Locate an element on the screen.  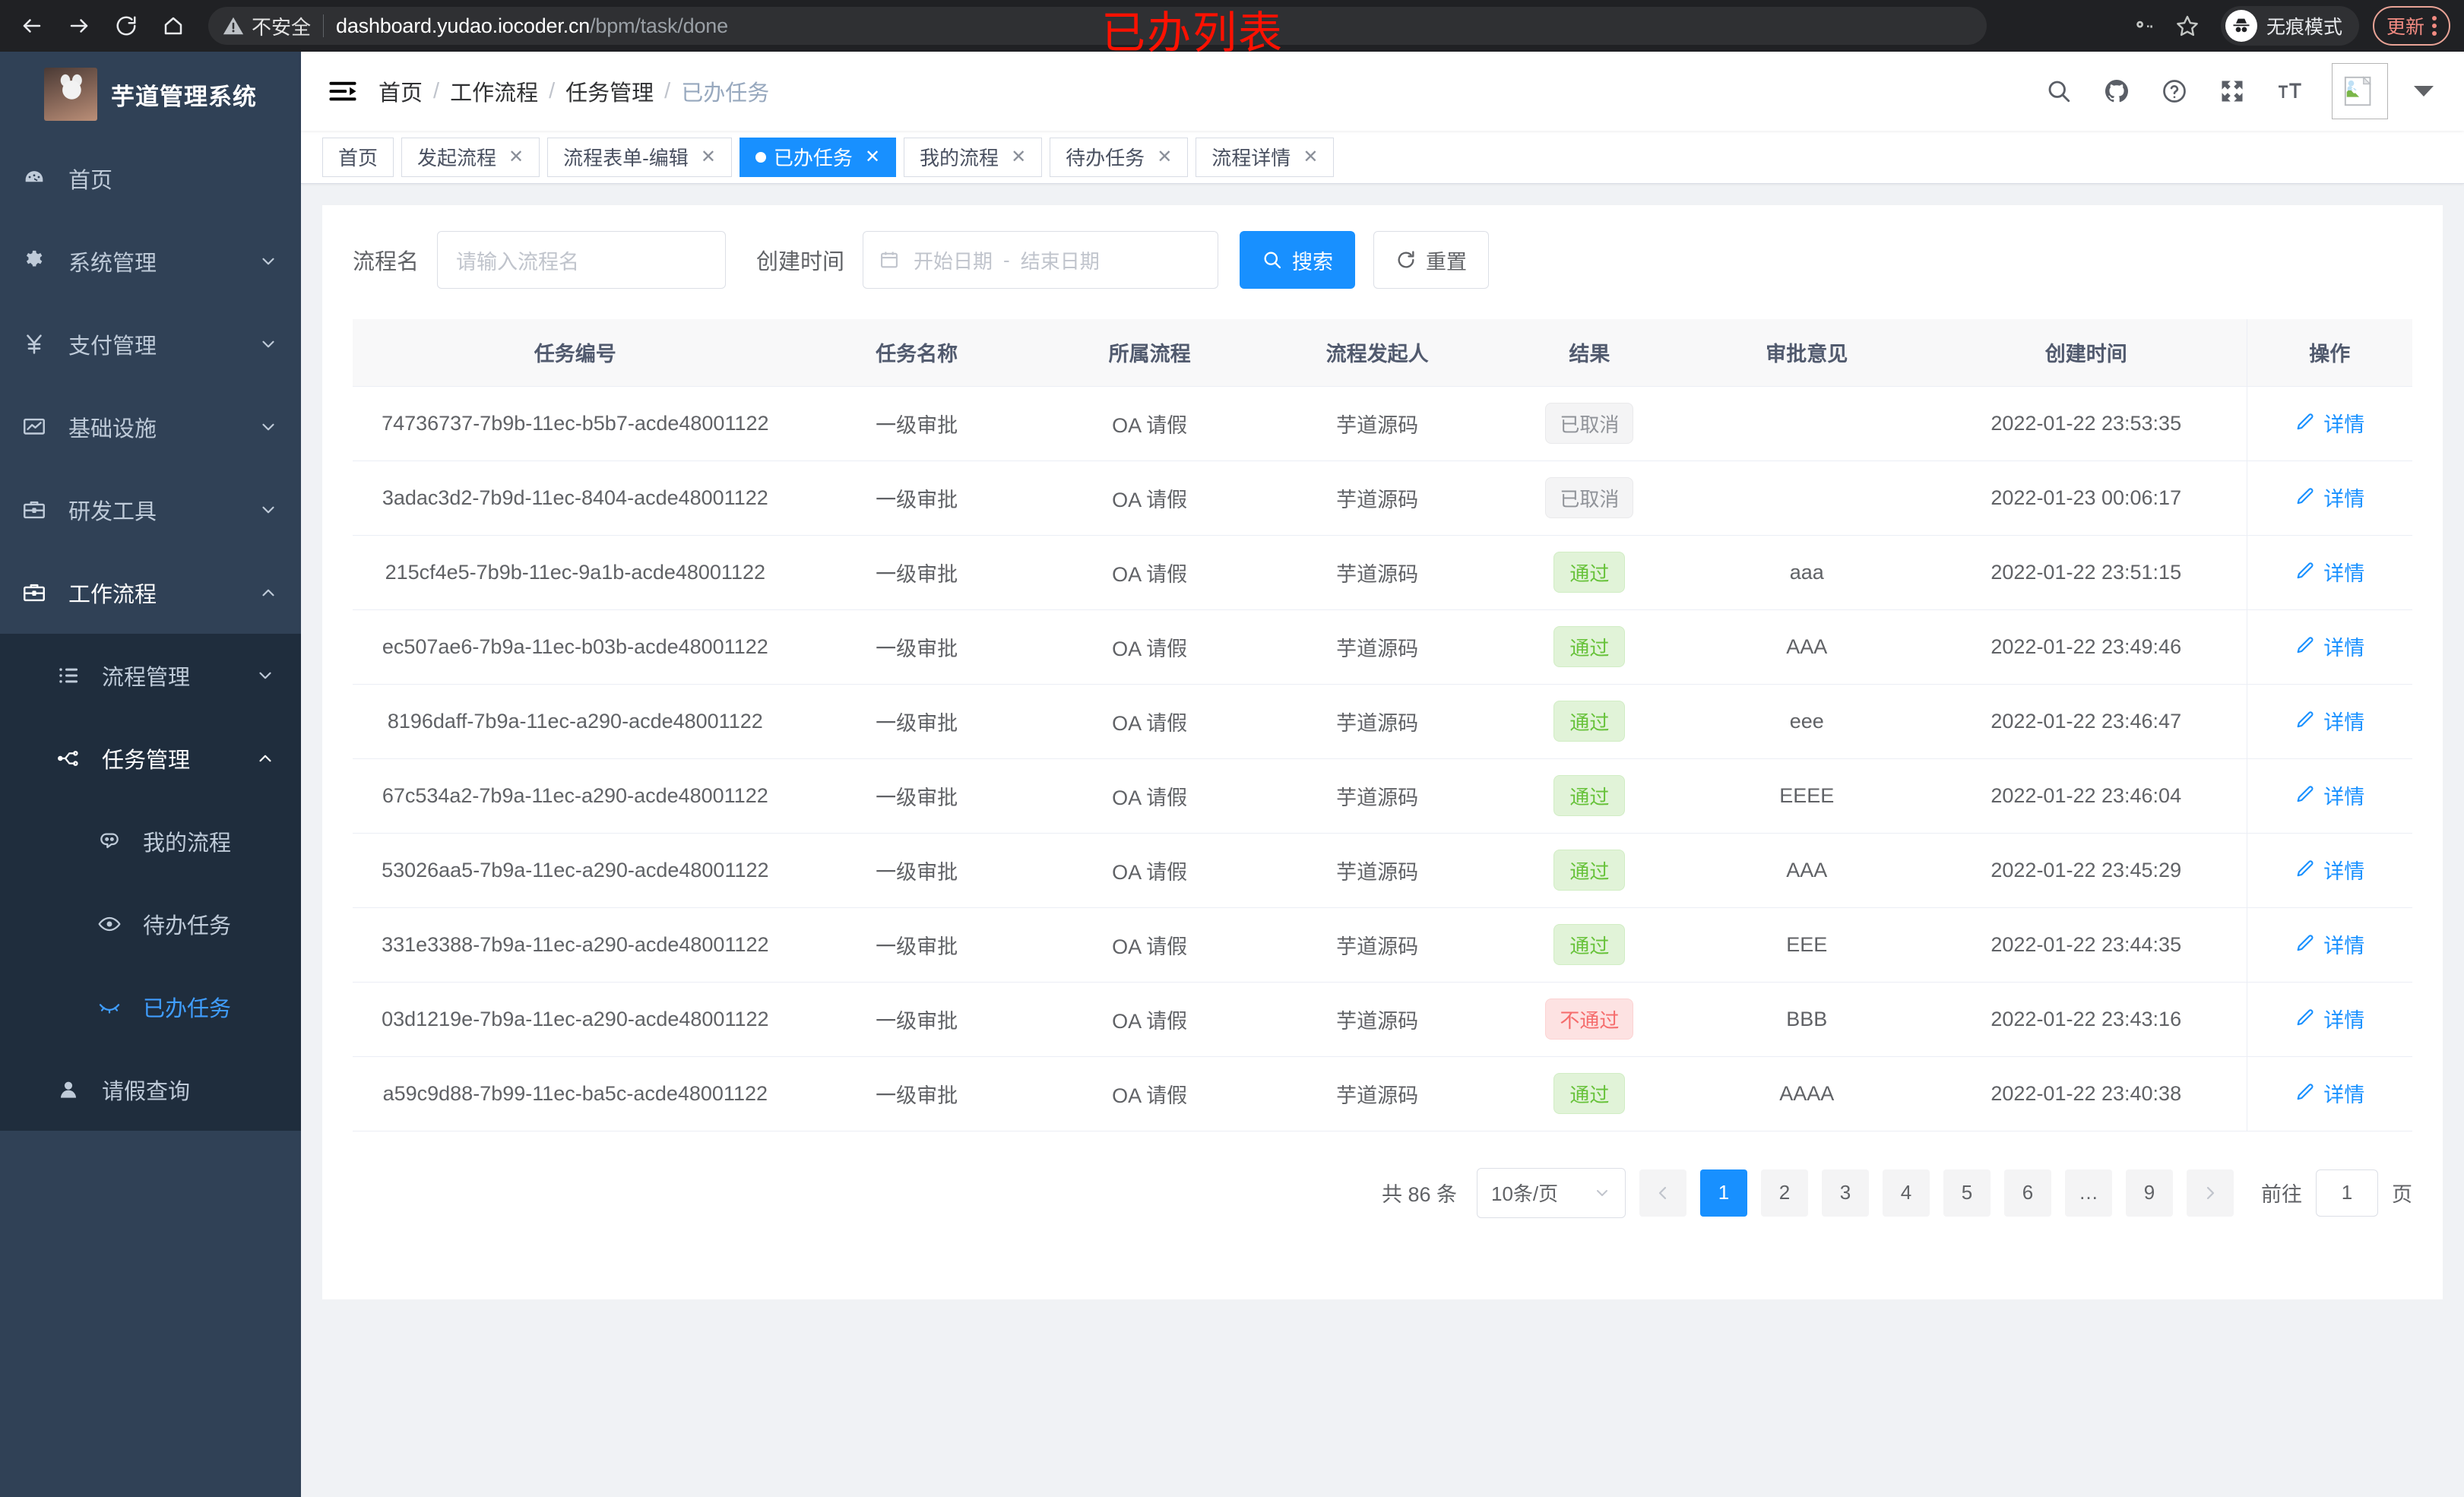
chevron-down-icon is located at coordinates (2424, 91).